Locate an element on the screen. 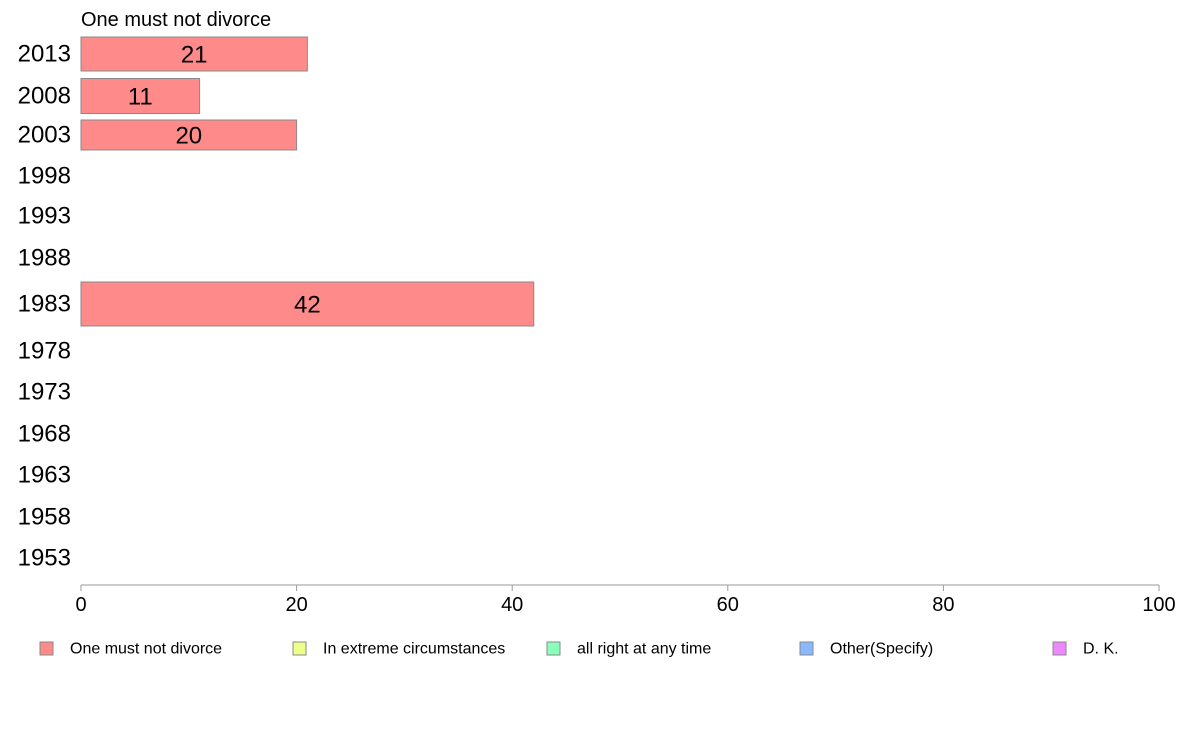  legend-label: One must not divorce is located at coordinates (146, 649).